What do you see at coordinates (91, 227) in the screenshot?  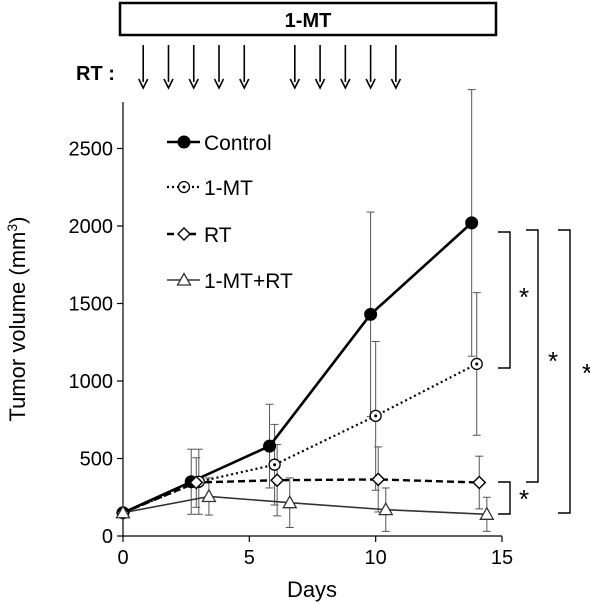 I see `y-tick-label-2000: 2000` at bounding box center [91, 227].